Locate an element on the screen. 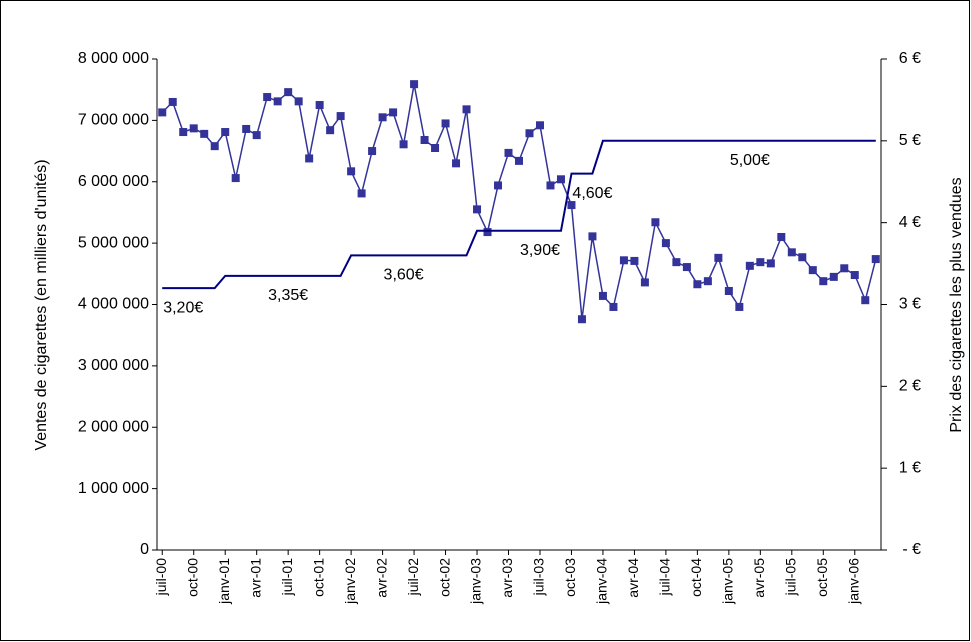 Image resolution: width=971 pixels, height=642 pixels. value-label: 3,60€ is located at coordinates (404, 275).